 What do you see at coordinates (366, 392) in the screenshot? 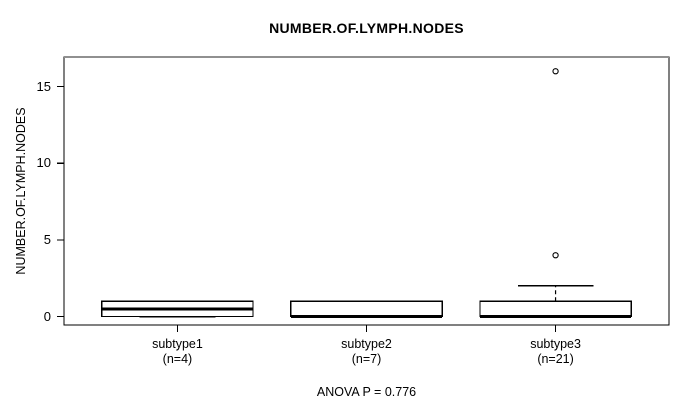
I see `anova-annotation: ANOVA P = 0.776` at bounding box center [366, 392].